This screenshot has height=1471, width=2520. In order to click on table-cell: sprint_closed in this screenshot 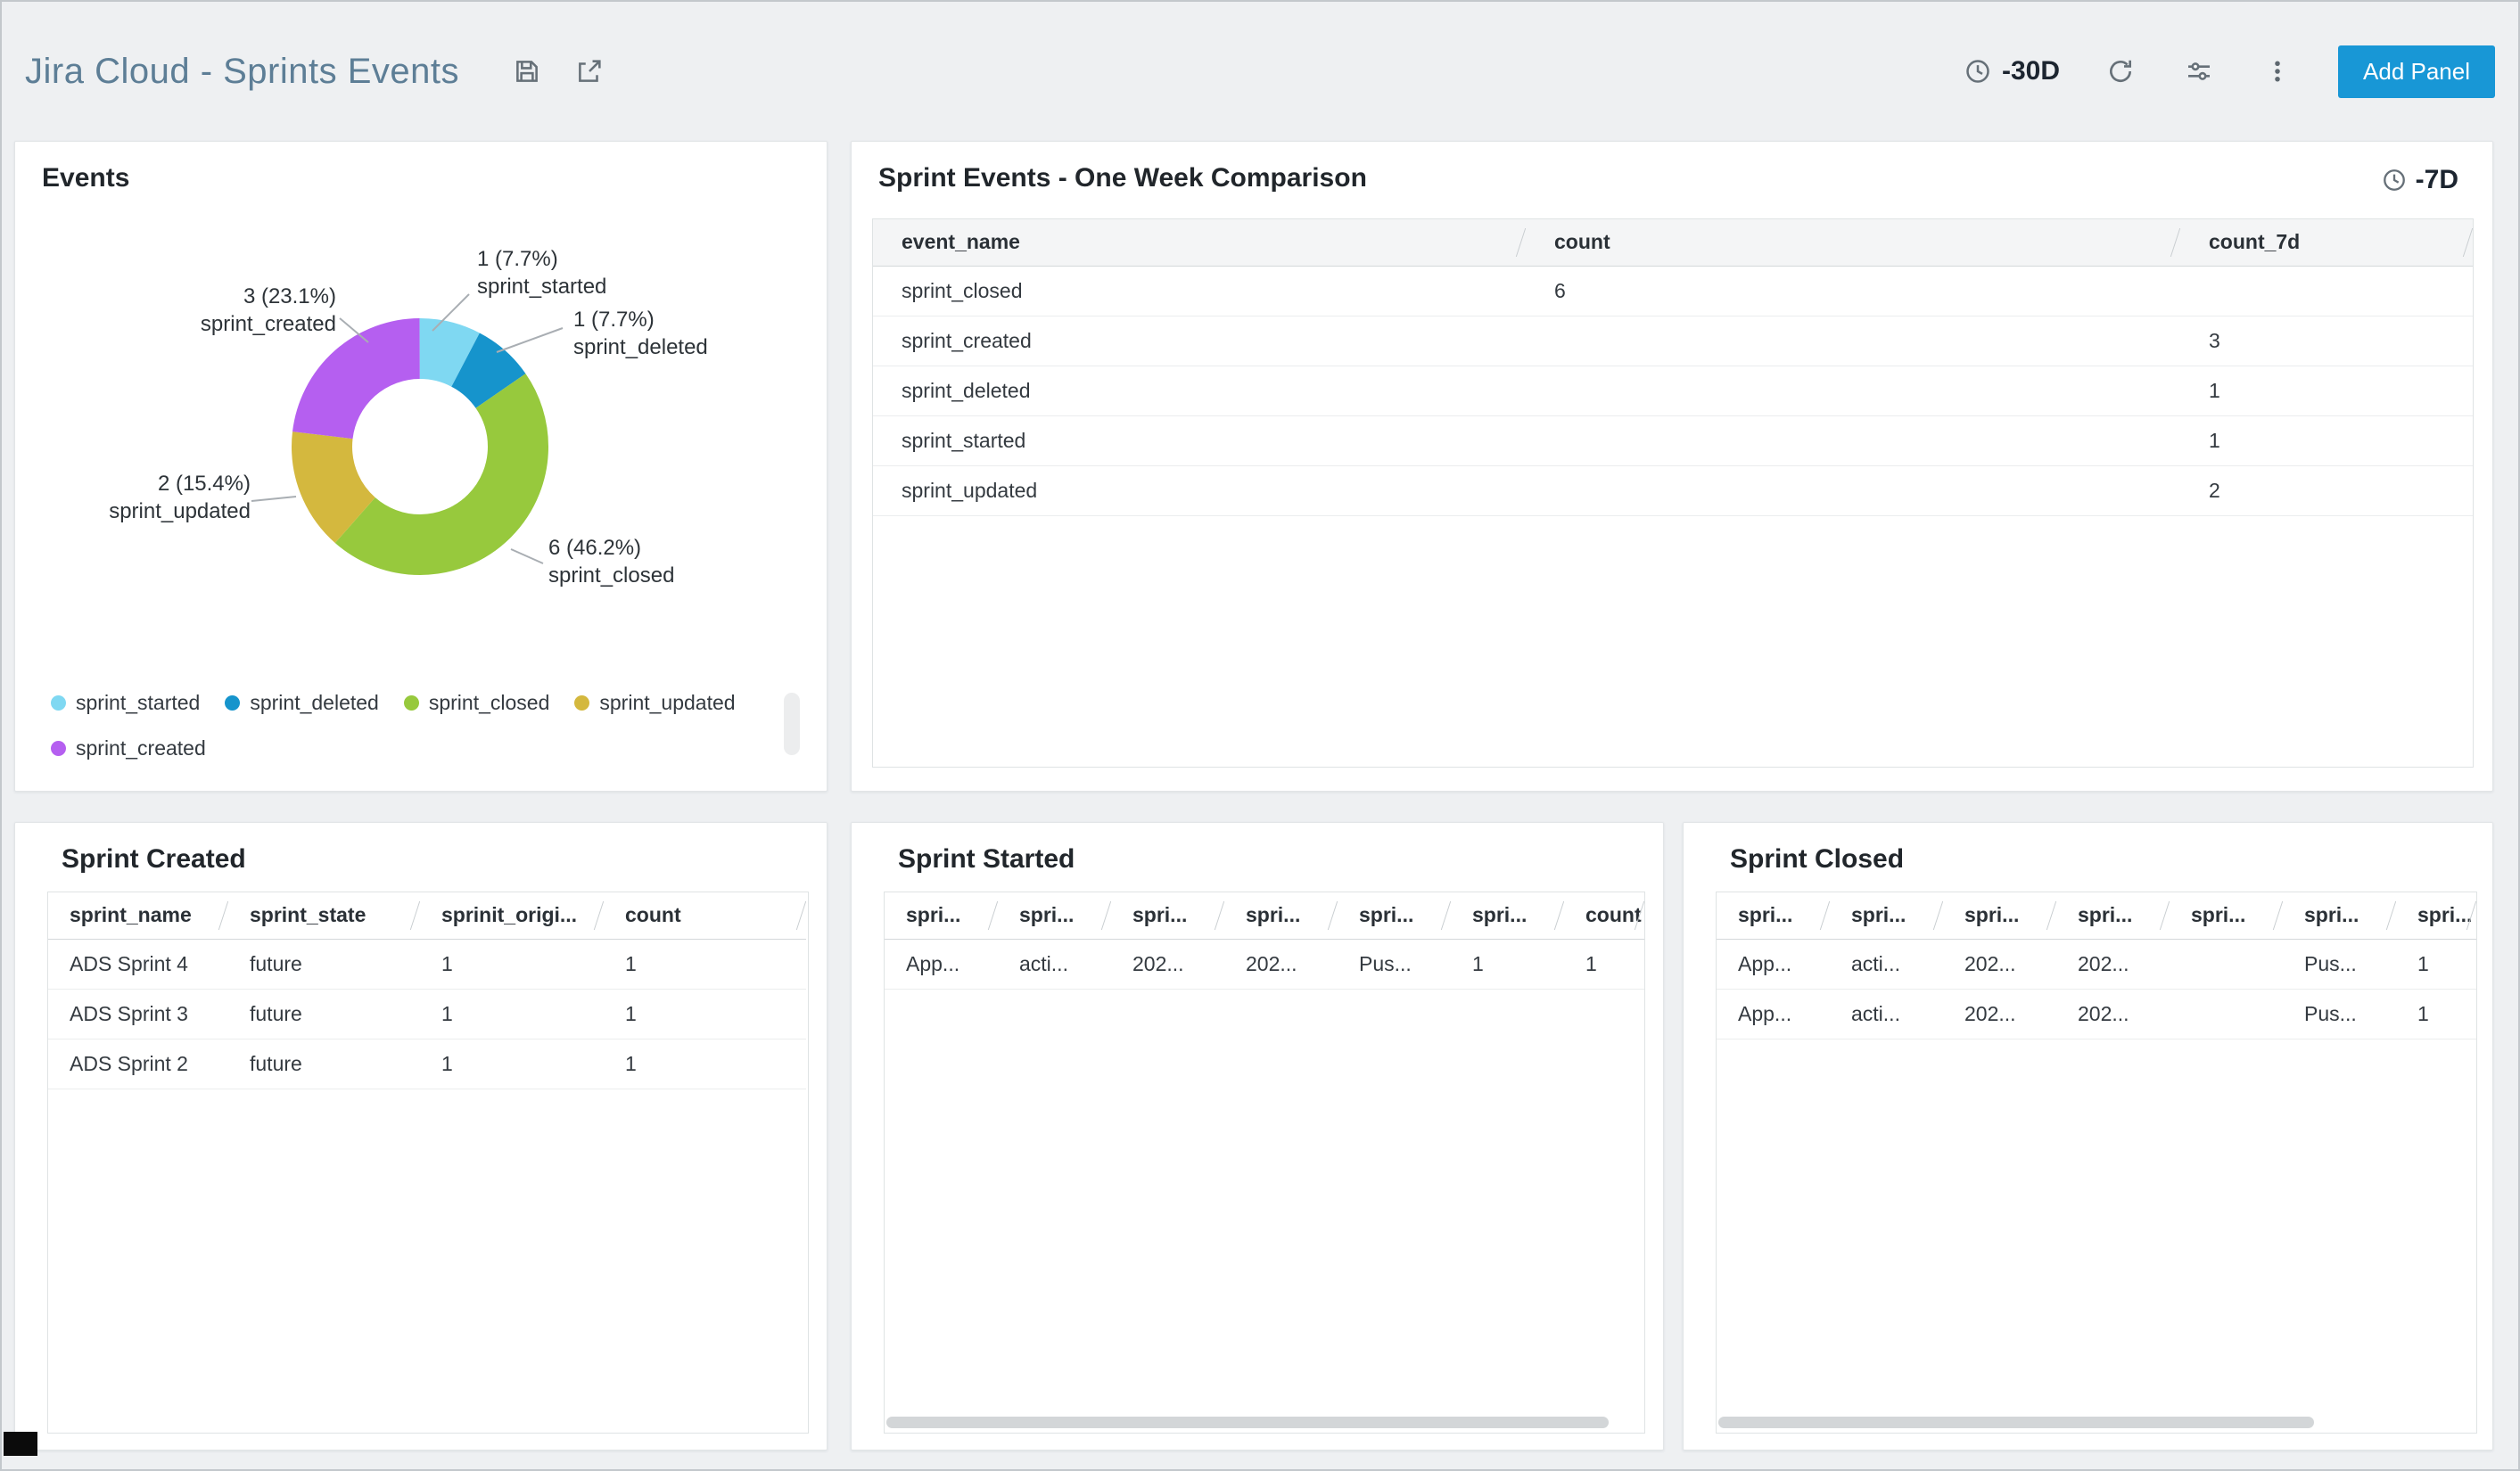, I will do `click(1199, 291)`.